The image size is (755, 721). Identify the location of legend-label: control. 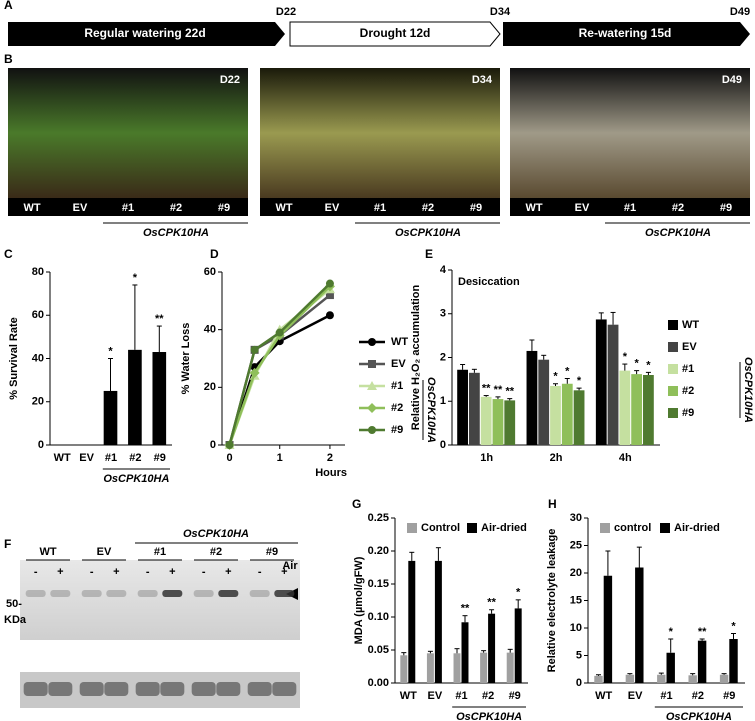
(632, 528).